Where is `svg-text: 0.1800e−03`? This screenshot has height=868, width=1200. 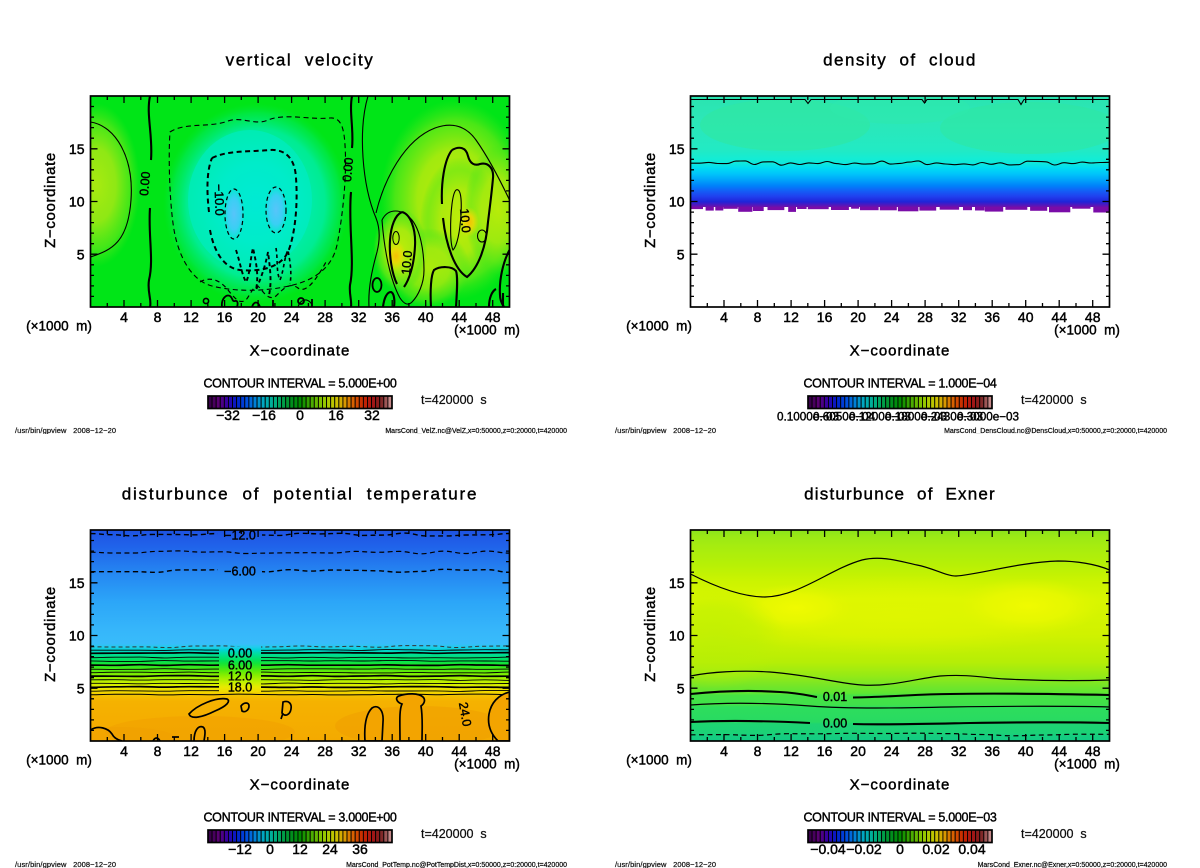 svg-text: 0.1800e−03 is located at coordinates (916, 417).